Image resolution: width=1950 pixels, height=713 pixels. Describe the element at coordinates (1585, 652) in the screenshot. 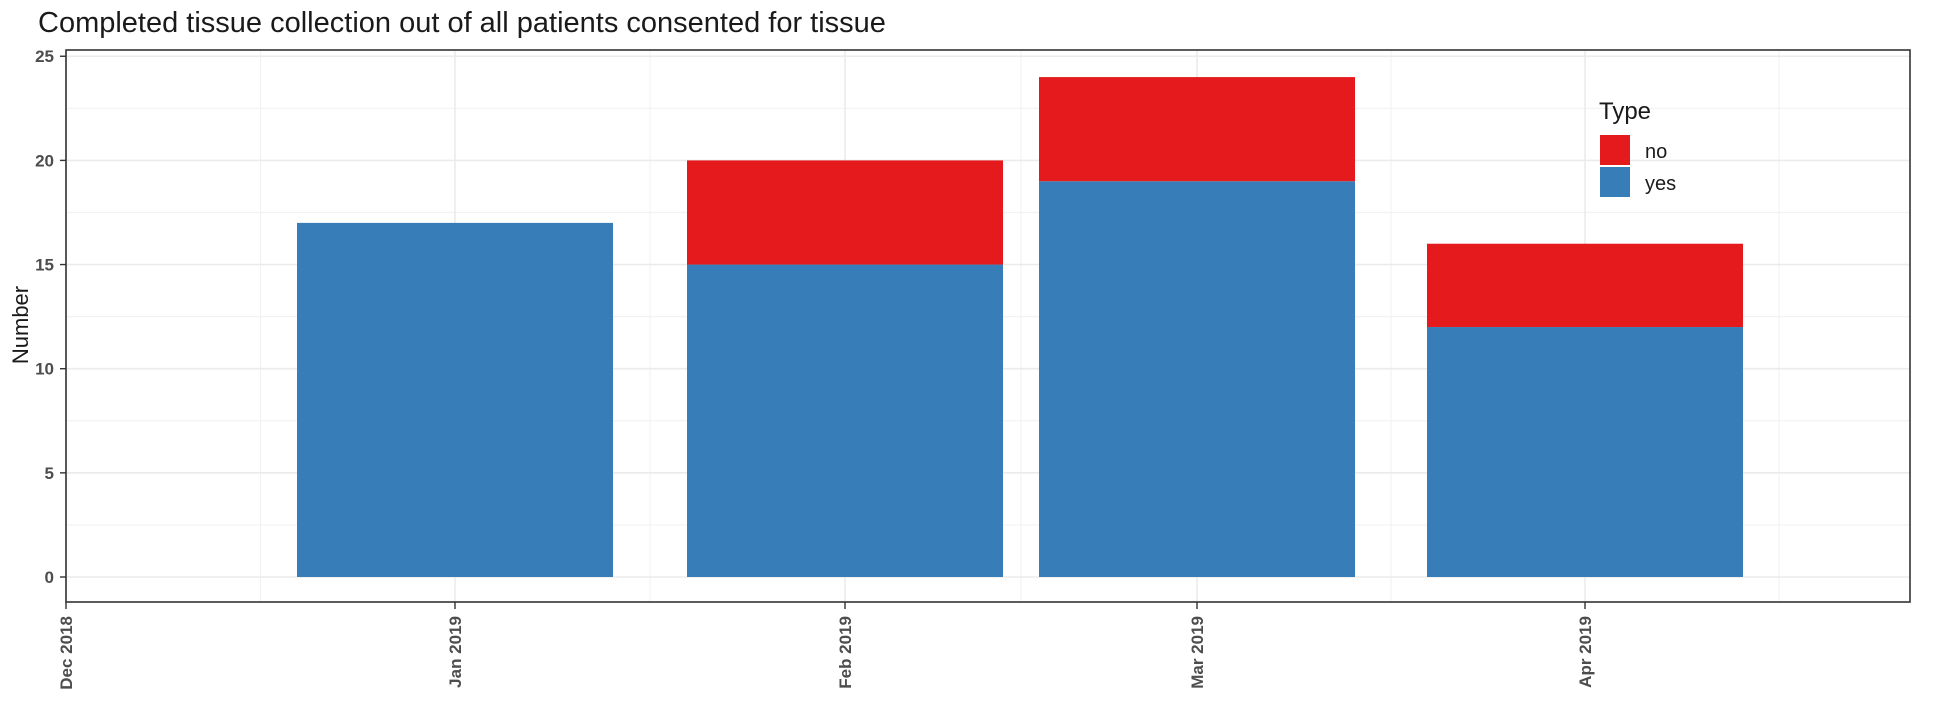

I see `x-tick-label: Apr 2019` at that location.